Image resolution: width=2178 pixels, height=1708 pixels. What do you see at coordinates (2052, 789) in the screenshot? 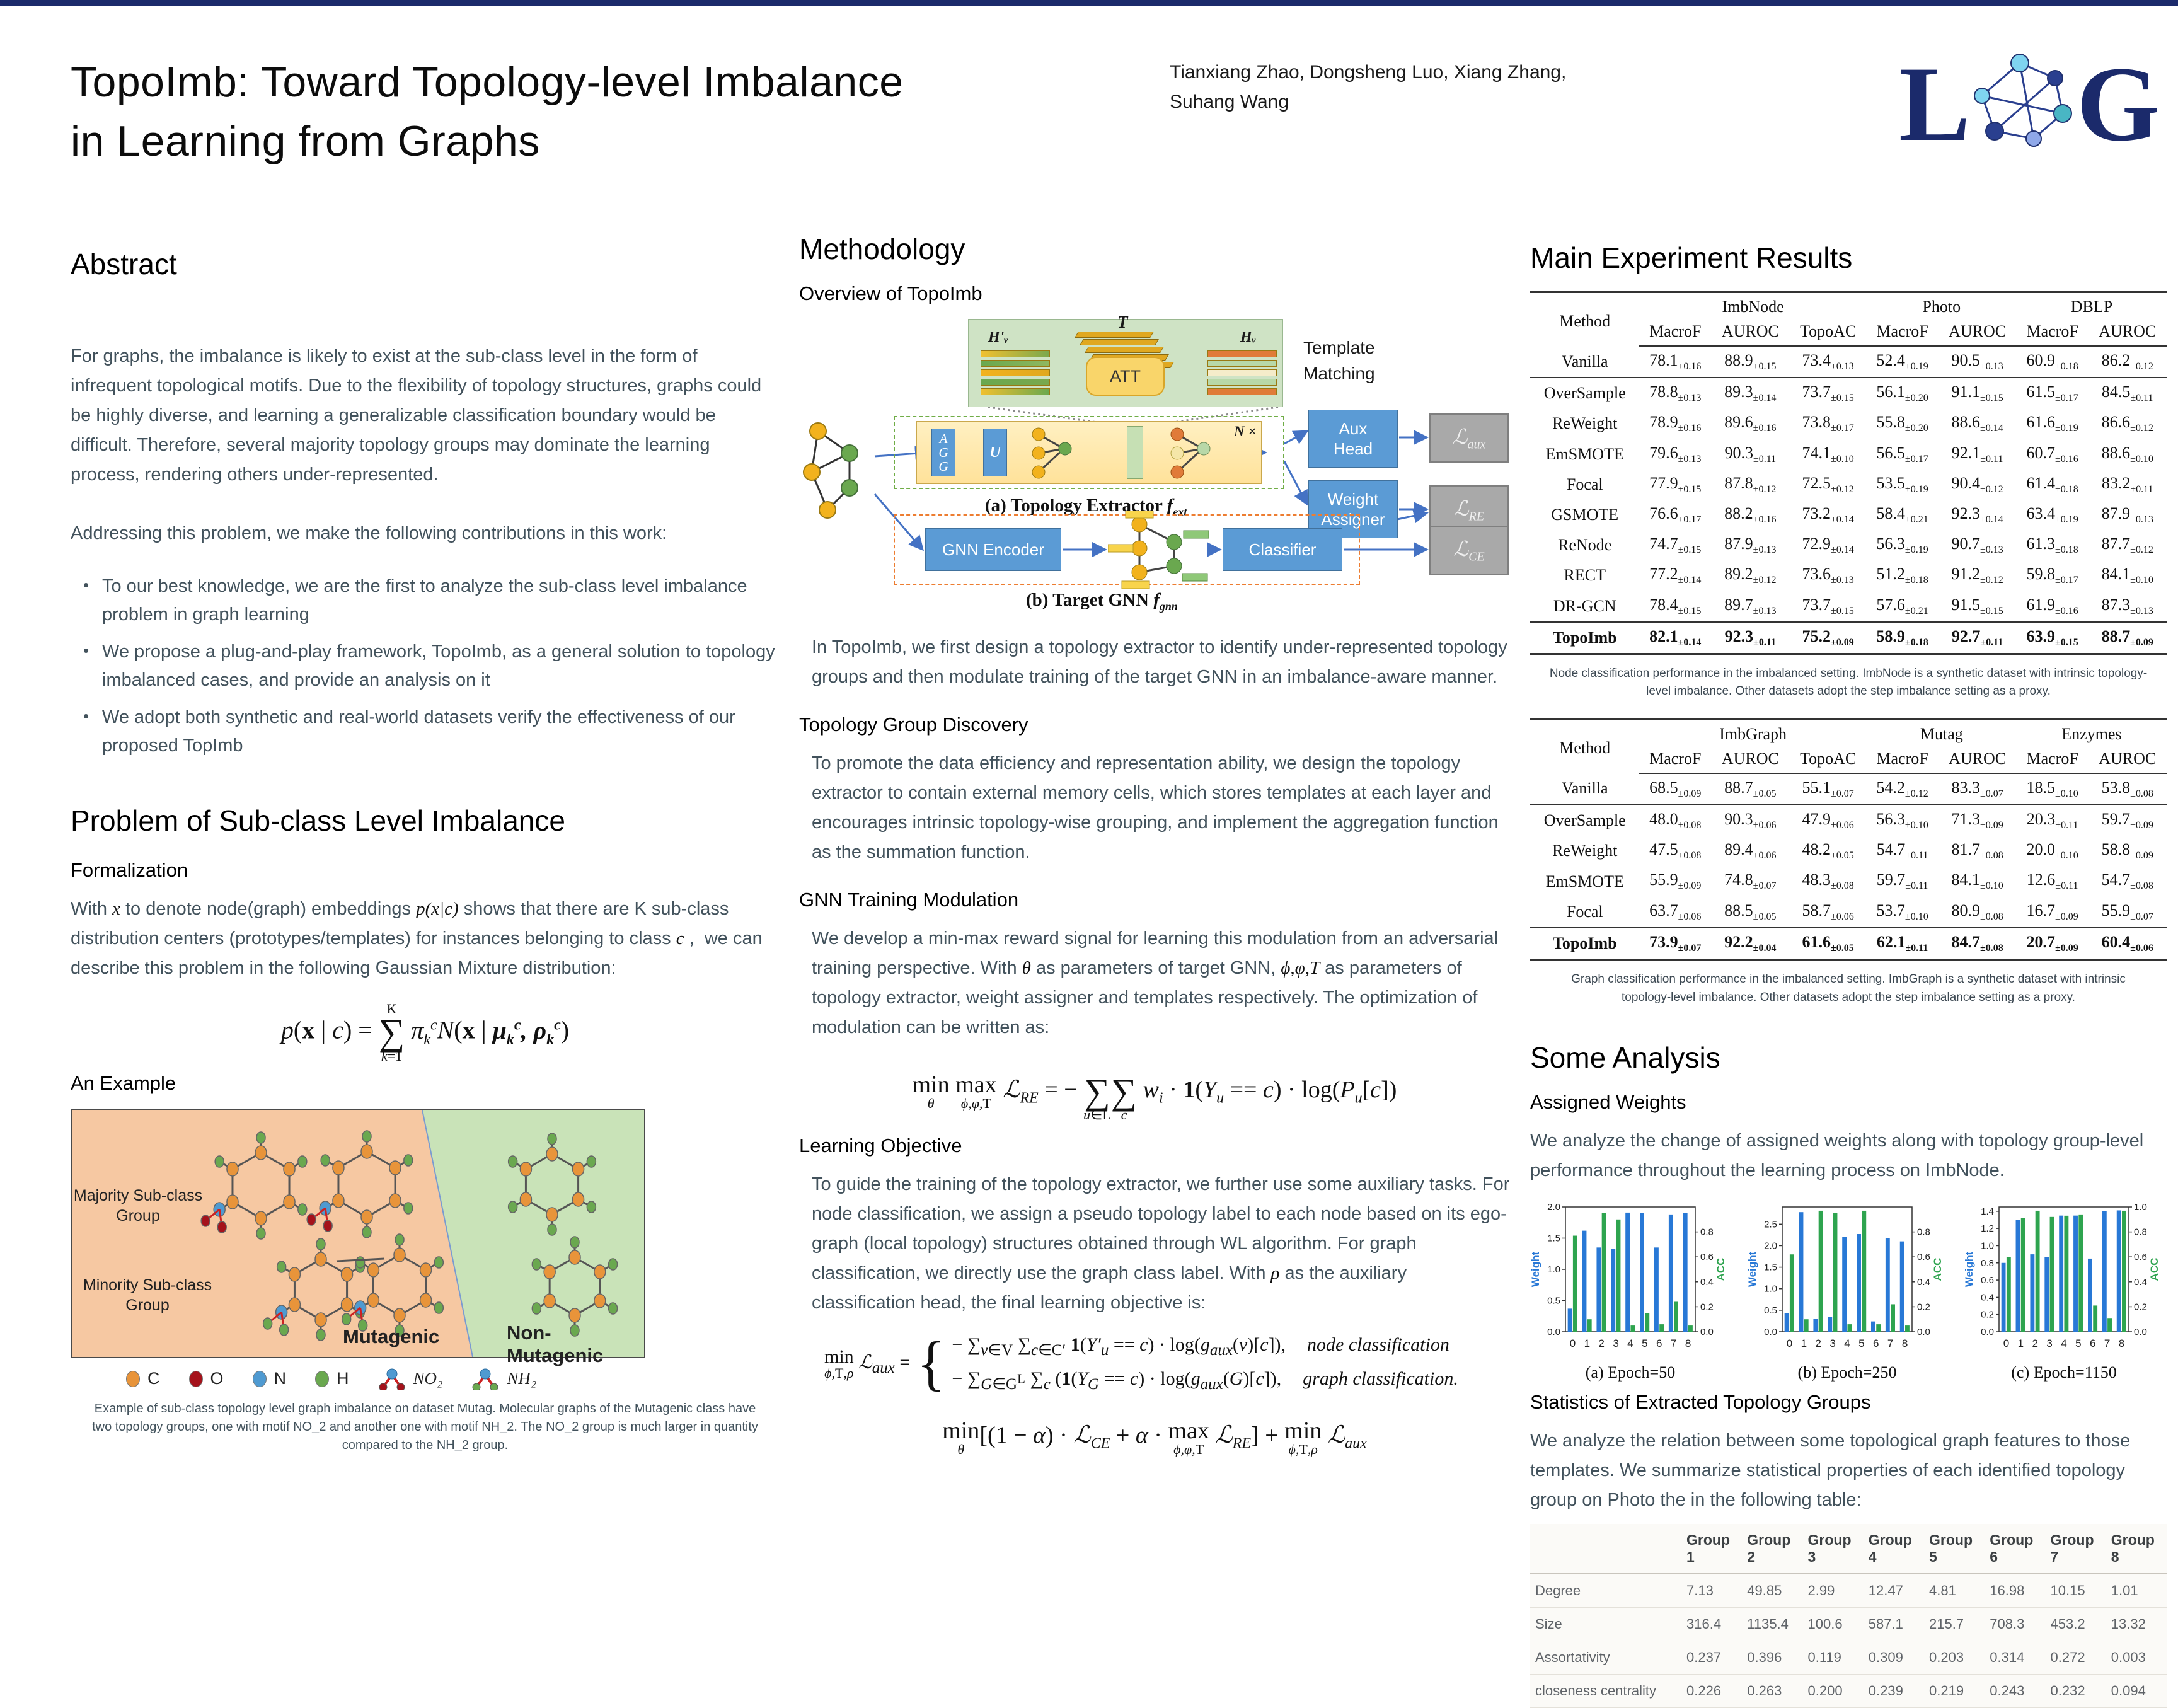
I see `value-cell: 18.5±0.10` at bounding box center [2052, 789].